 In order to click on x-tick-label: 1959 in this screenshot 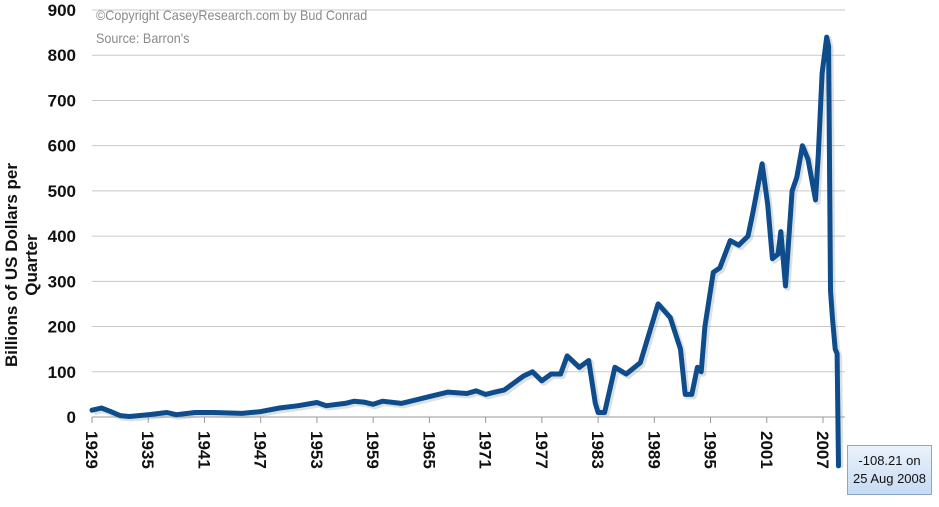, I will do `click(372, 450)`.